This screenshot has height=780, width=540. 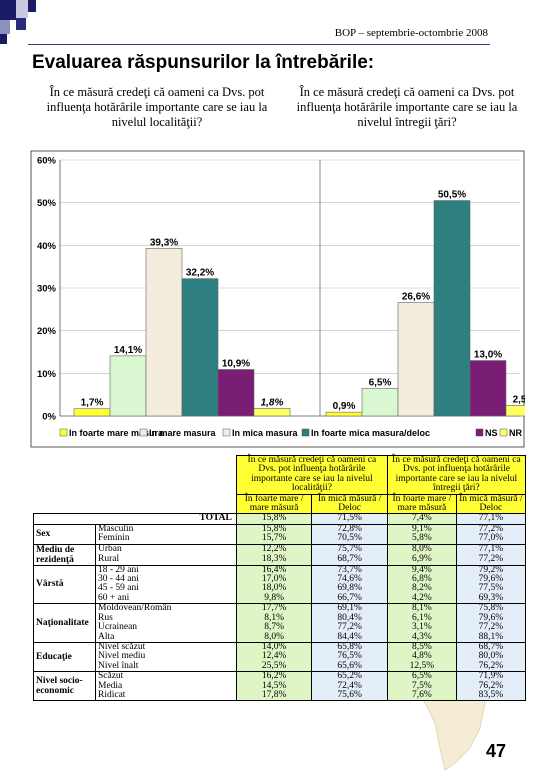 What do you see at coordinates (344, 406) in the screenshot?
I see `data-label: 0,9%` at bounding box center [344, 406].